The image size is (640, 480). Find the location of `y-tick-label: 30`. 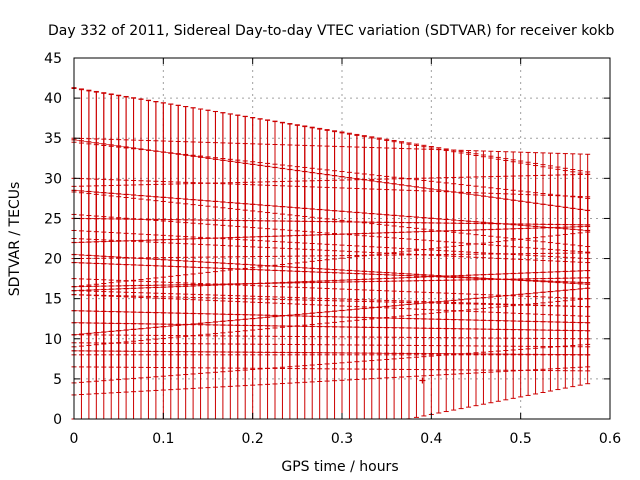

y-tick-label: 30 is located at coordinates (53, 179).